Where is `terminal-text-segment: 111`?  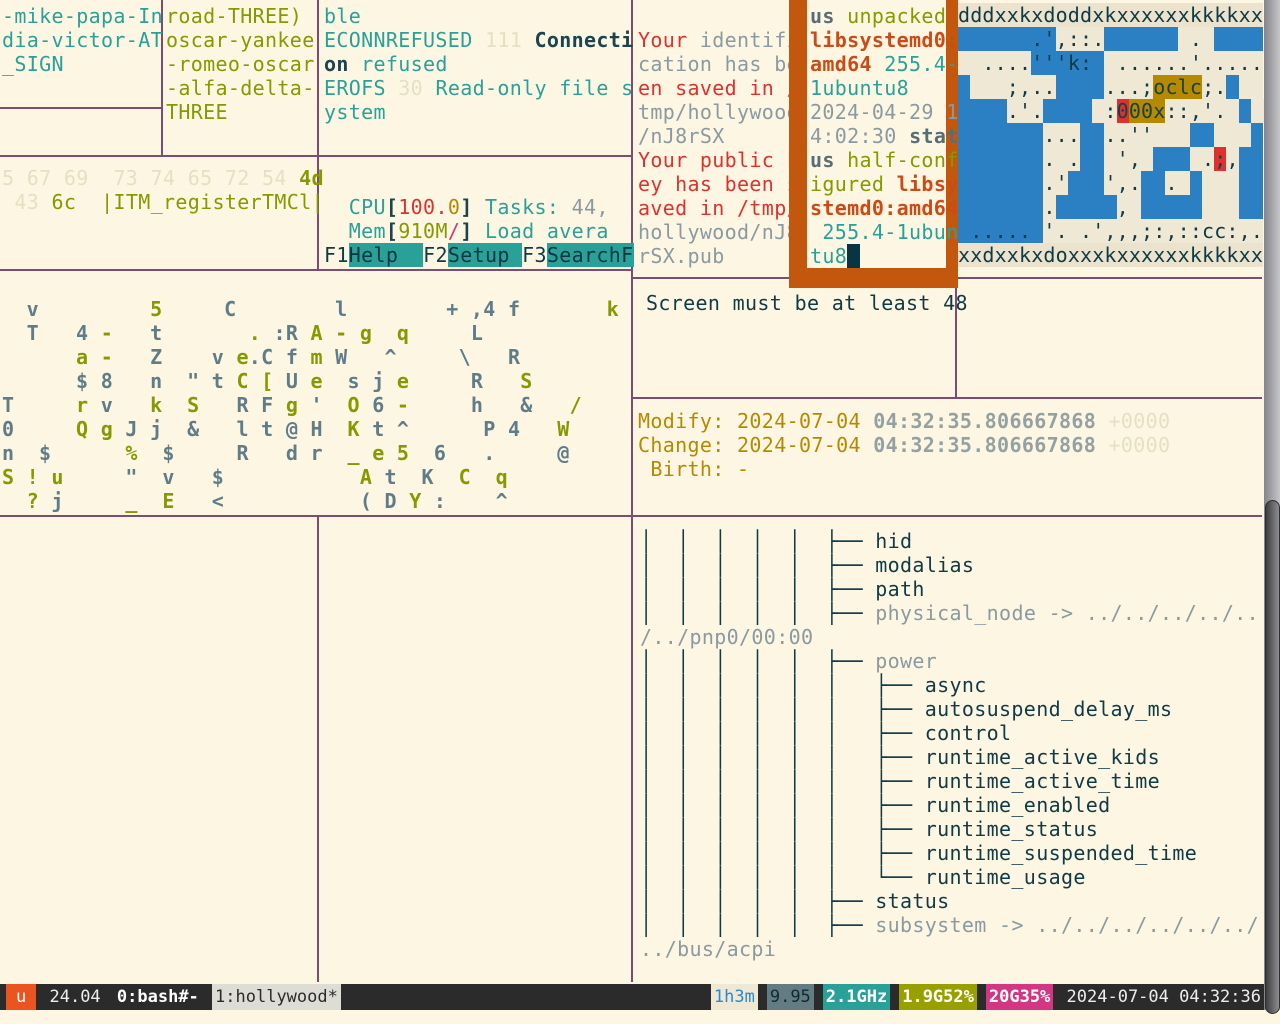 terminal-text-segment: 111 is located at coordinates (503, 40).